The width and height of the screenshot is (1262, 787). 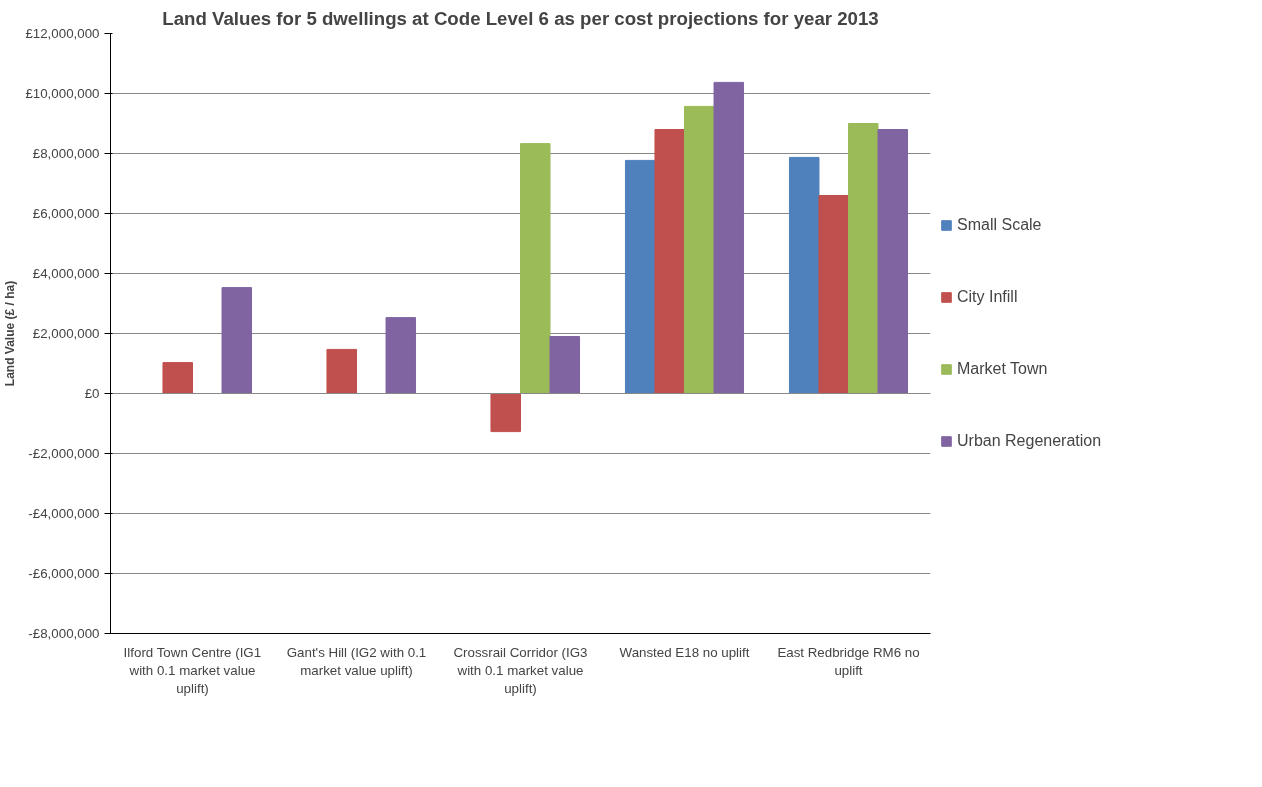 What do you see at coordinates (356, 661) in the screenshot?
I see `x-tick-label: Gant's Hill (IG2 with 0.1 market value uplift)` at bounding box center [356, 661].